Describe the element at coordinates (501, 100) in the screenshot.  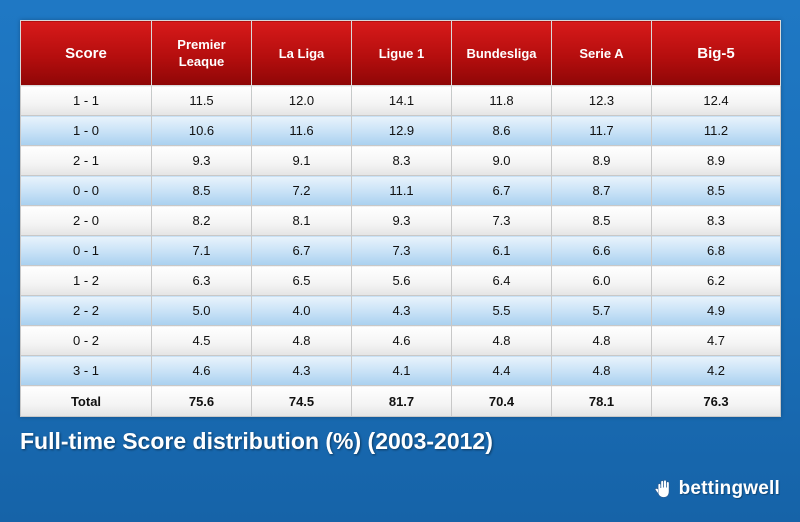
I see `table-cell: 11.8` at that location.